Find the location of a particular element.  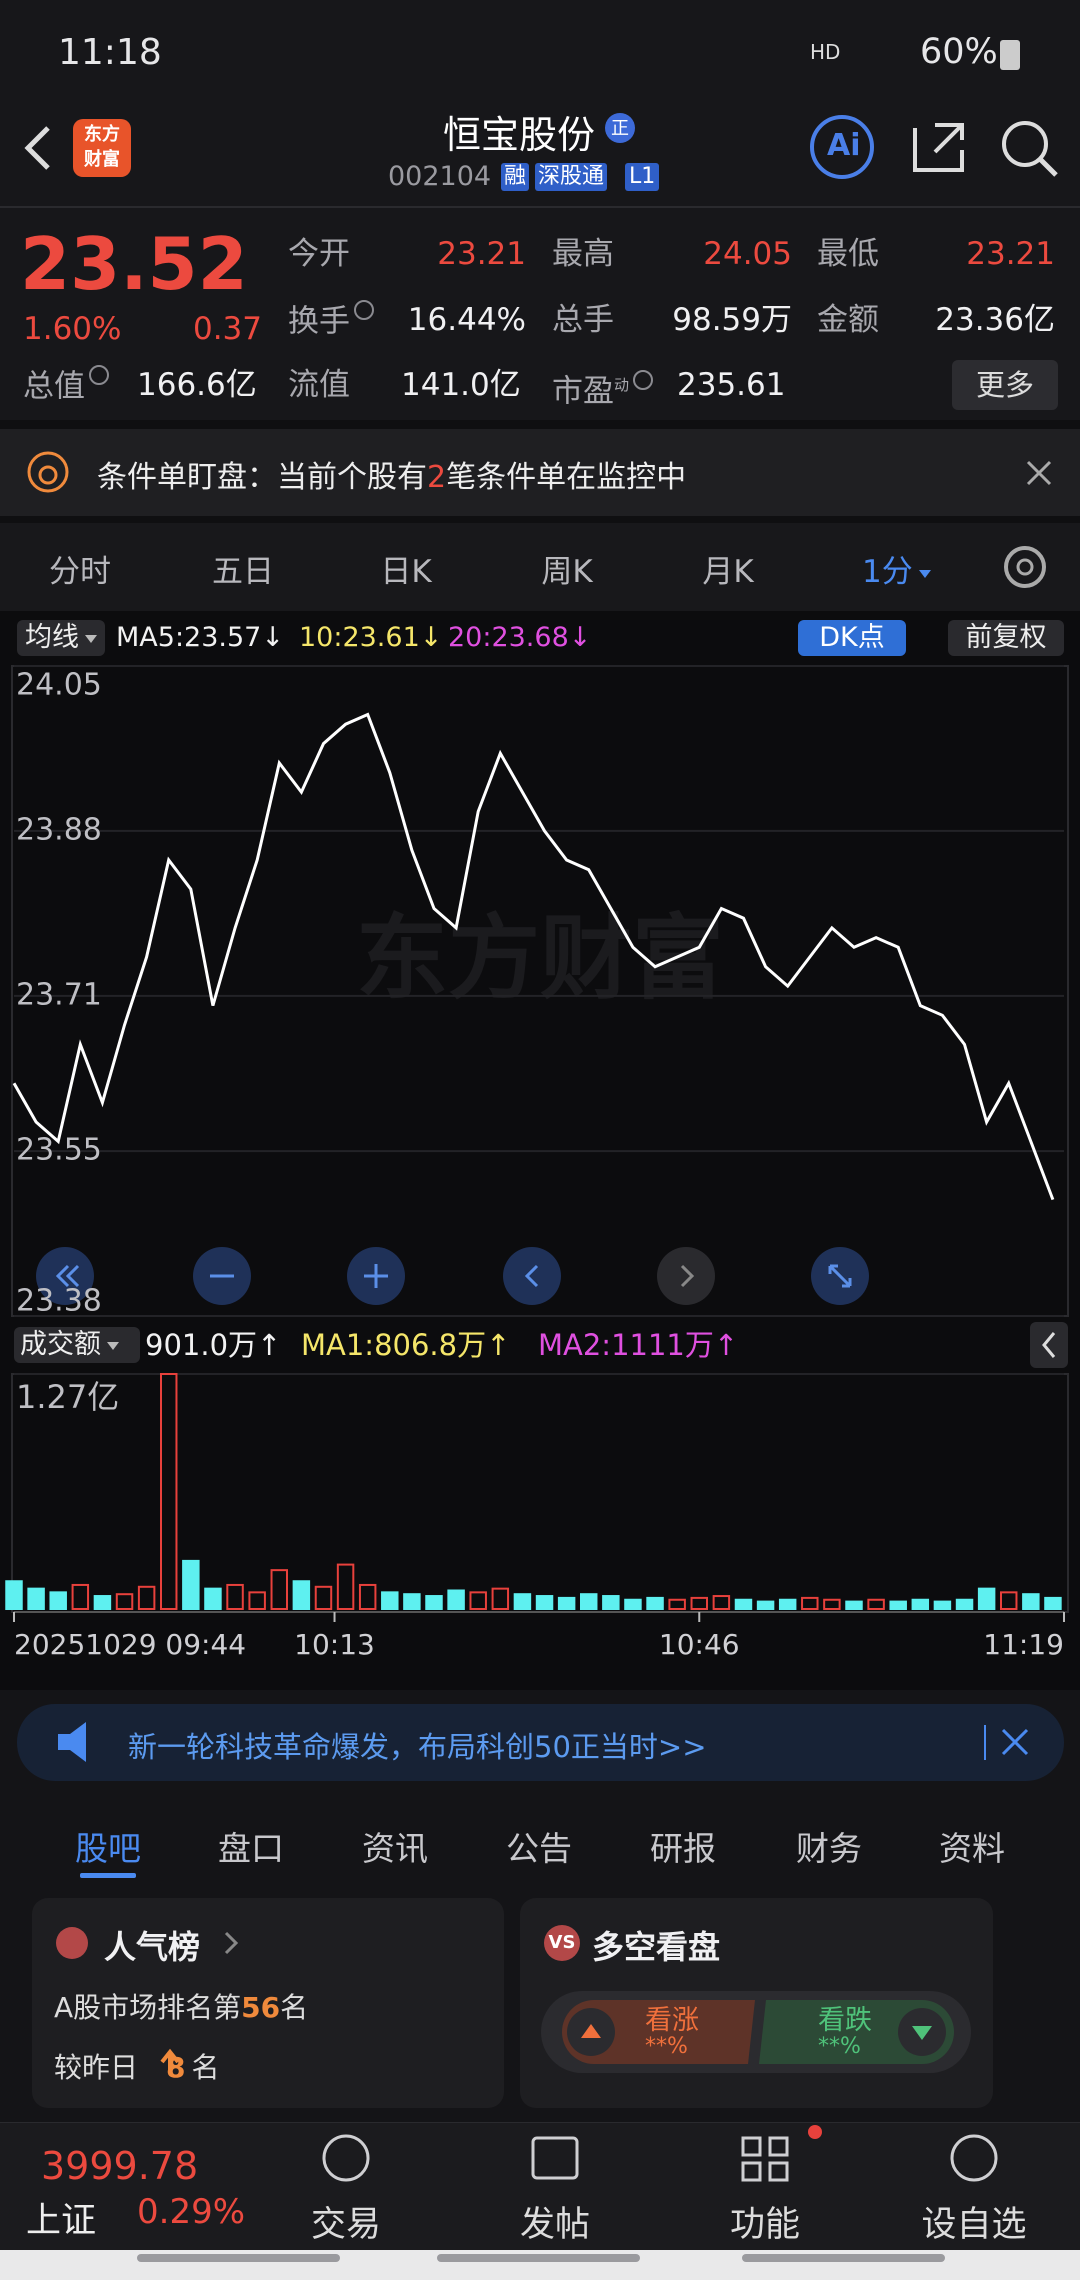

field-value: 24.05 is located at coordinates (747, 254).